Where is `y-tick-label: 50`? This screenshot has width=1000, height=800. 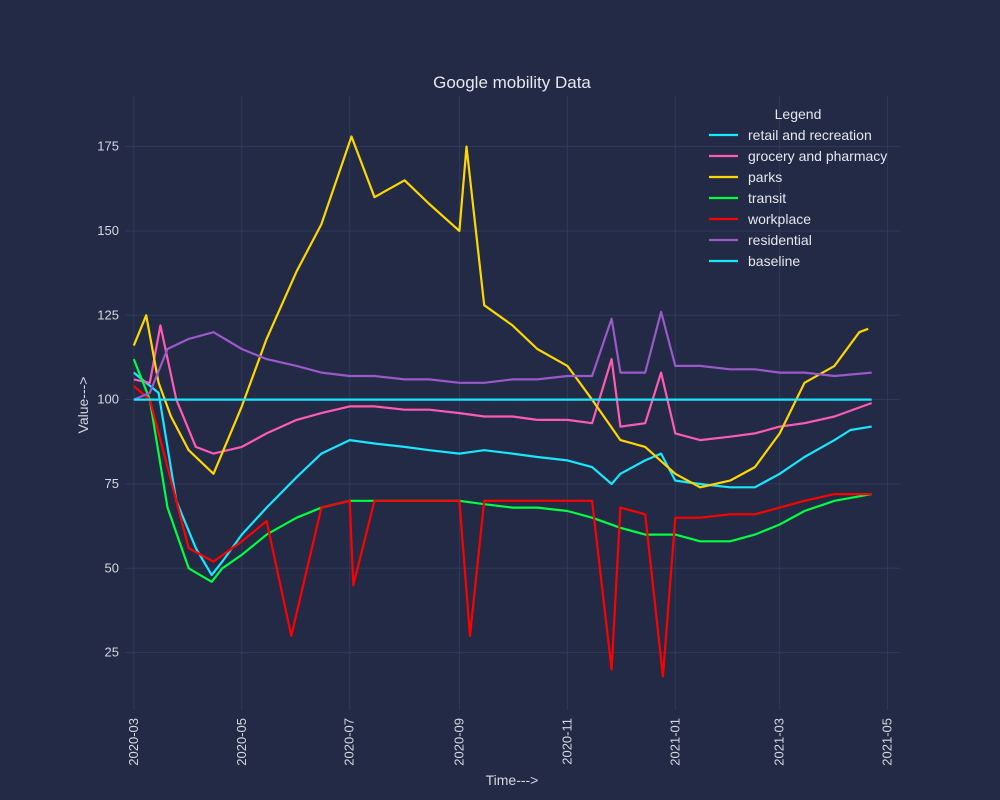
y-tick-label: 50 is located at coordinates (112, 567).